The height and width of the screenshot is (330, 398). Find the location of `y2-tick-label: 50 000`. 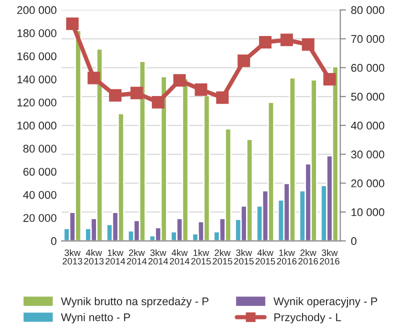

y2-tick-label: 50 000 is located at coordinates (367, 96).